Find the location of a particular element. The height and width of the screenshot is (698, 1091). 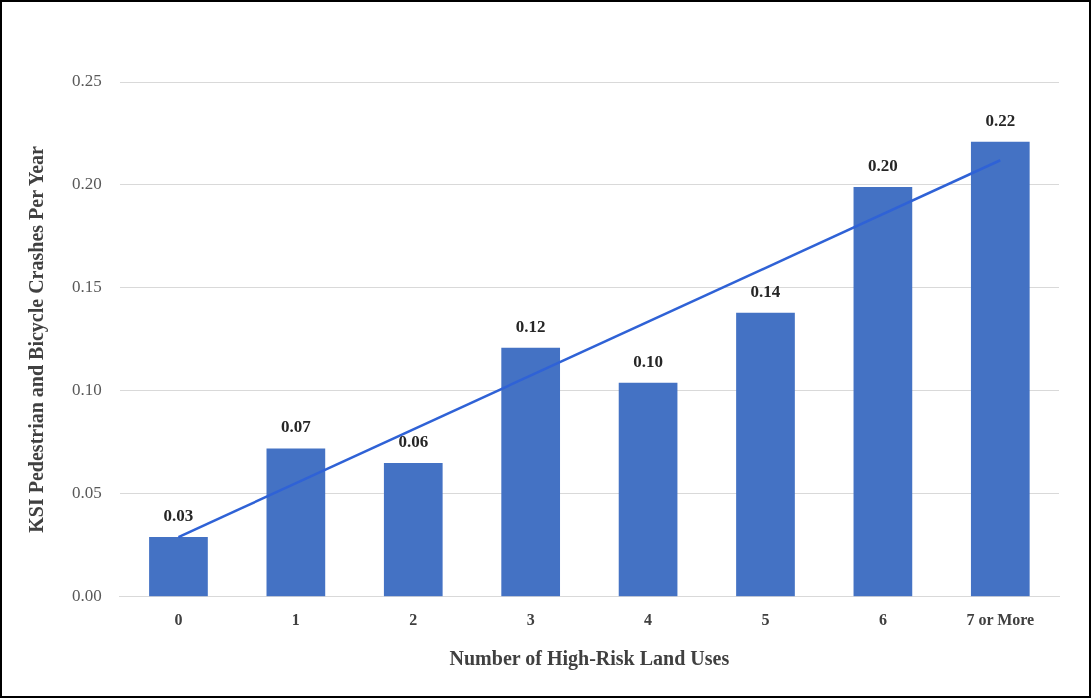

y-tick-label: 0.15 is located at coordinates (87, 287).